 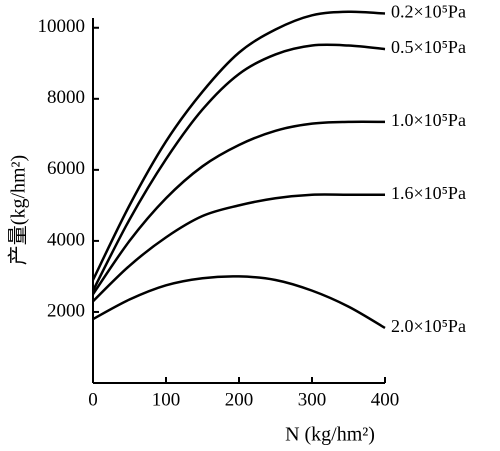 What do you see at coordinates (93, 399) in the screenshot?
I see `x-tick-label: 0` at bounding box center [93, 399].